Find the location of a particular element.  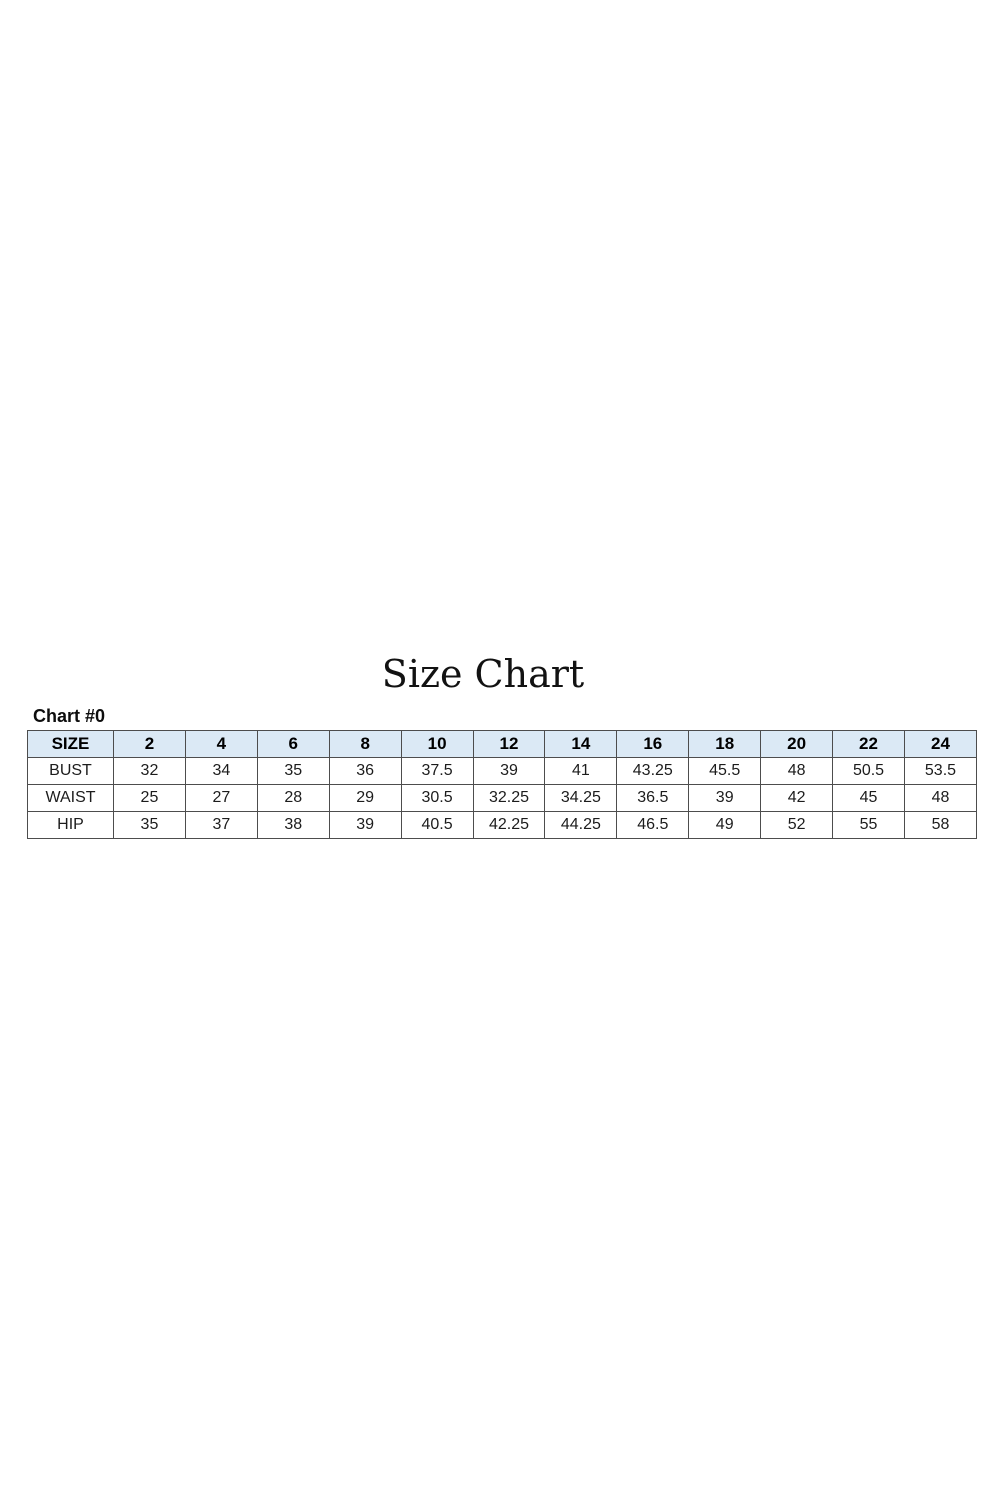

table-cell: 37.5 is located at coordinates (437, 771).